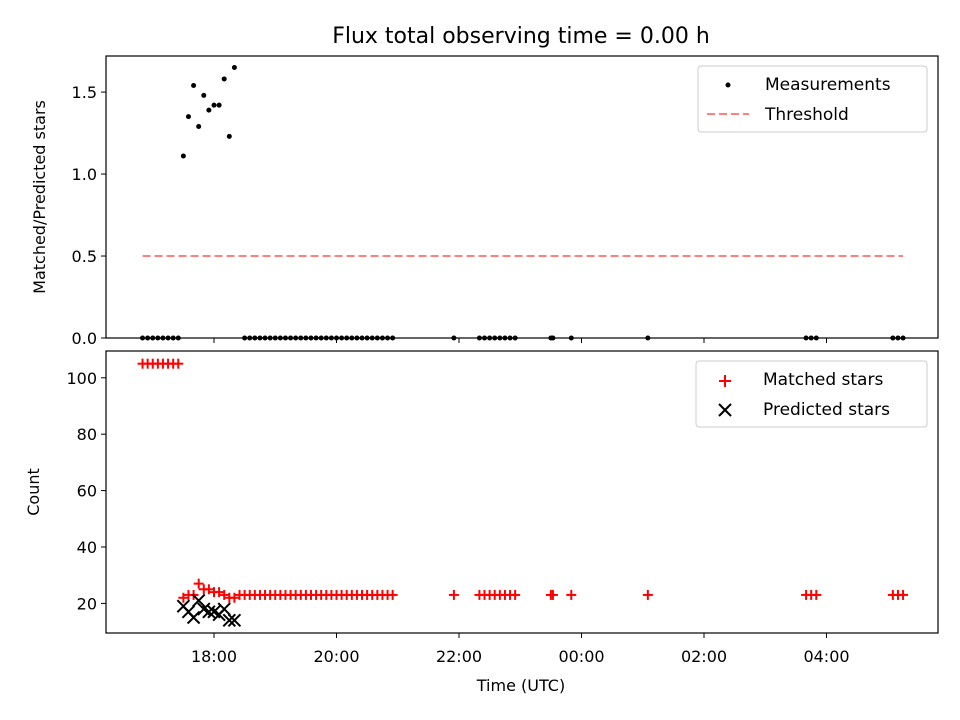  I want to click on x-tick-label: 20:00, so click(336, 656).